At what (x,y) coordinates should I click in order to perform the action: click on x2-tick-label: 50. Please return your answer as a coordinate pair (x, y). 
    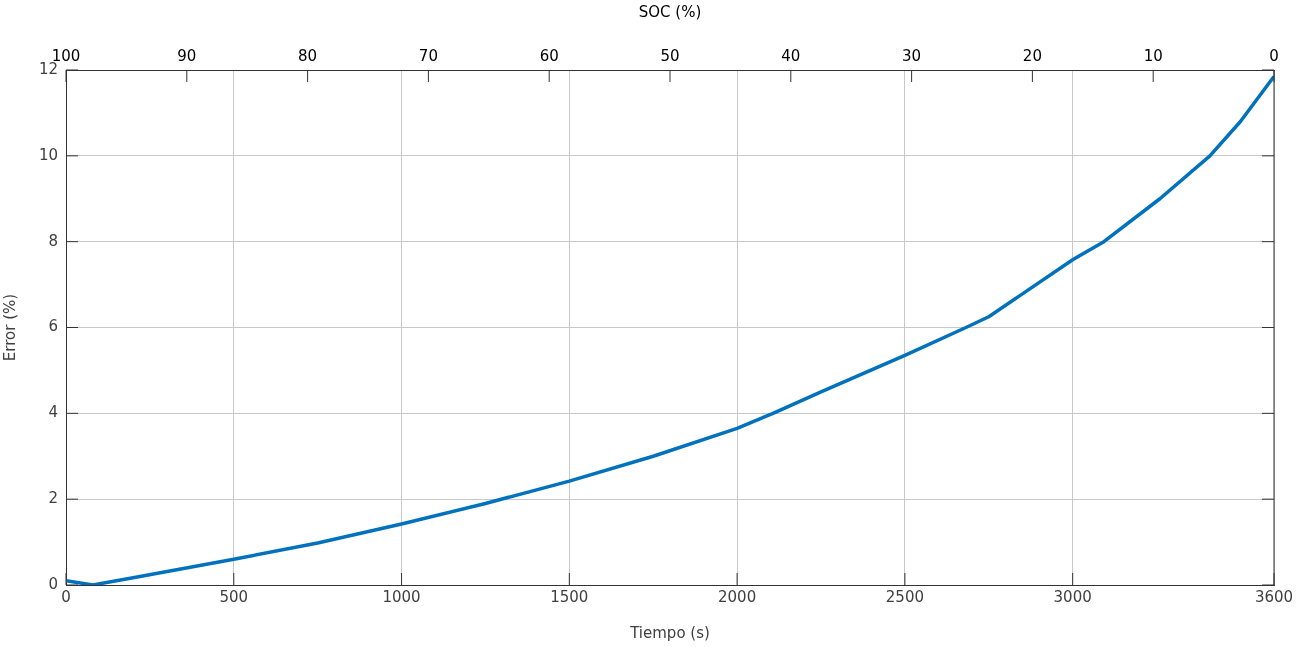
    Looking at the image, I should click on (670, 55).